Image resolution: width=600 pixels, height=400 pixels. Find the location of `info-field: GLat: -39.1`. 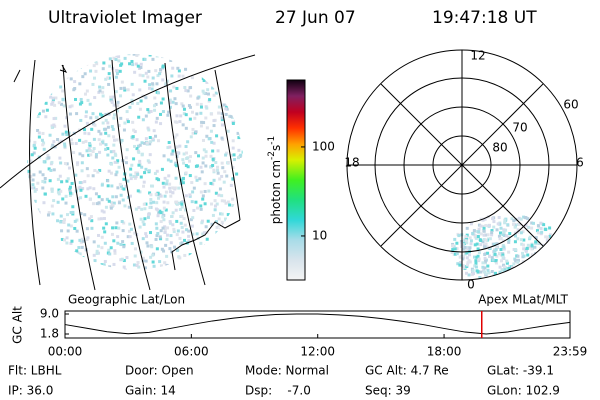

info-field: GLat: -39.1 is located at coordinates (520, 371).